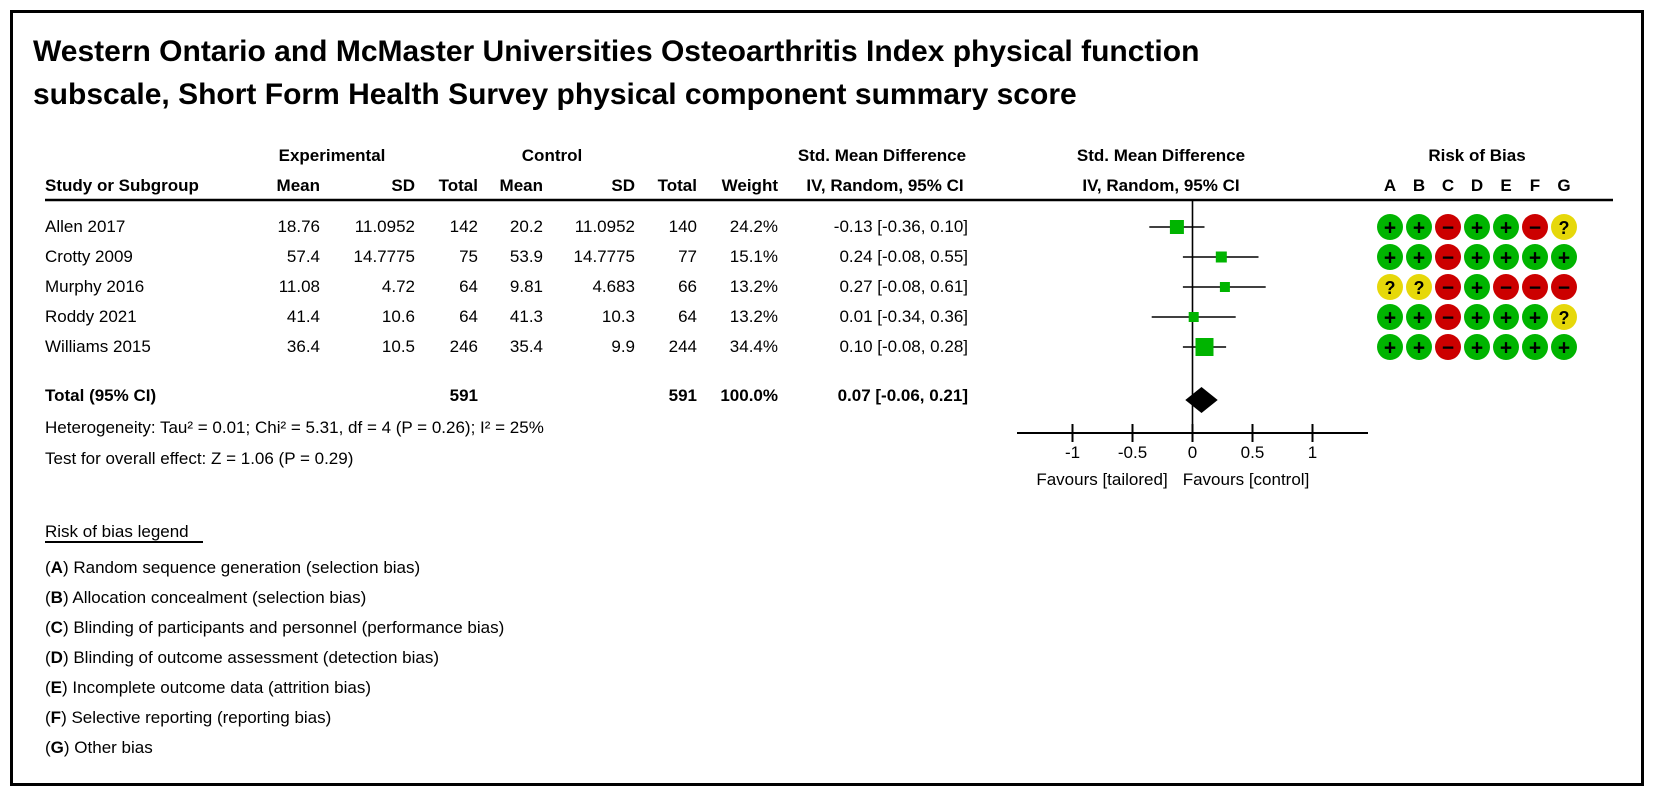  What do you see at coordinates (99, 747) in the screenshot?
I see `risk-legend-item-G: (G) Other bias` at bounding box center [99, 747].